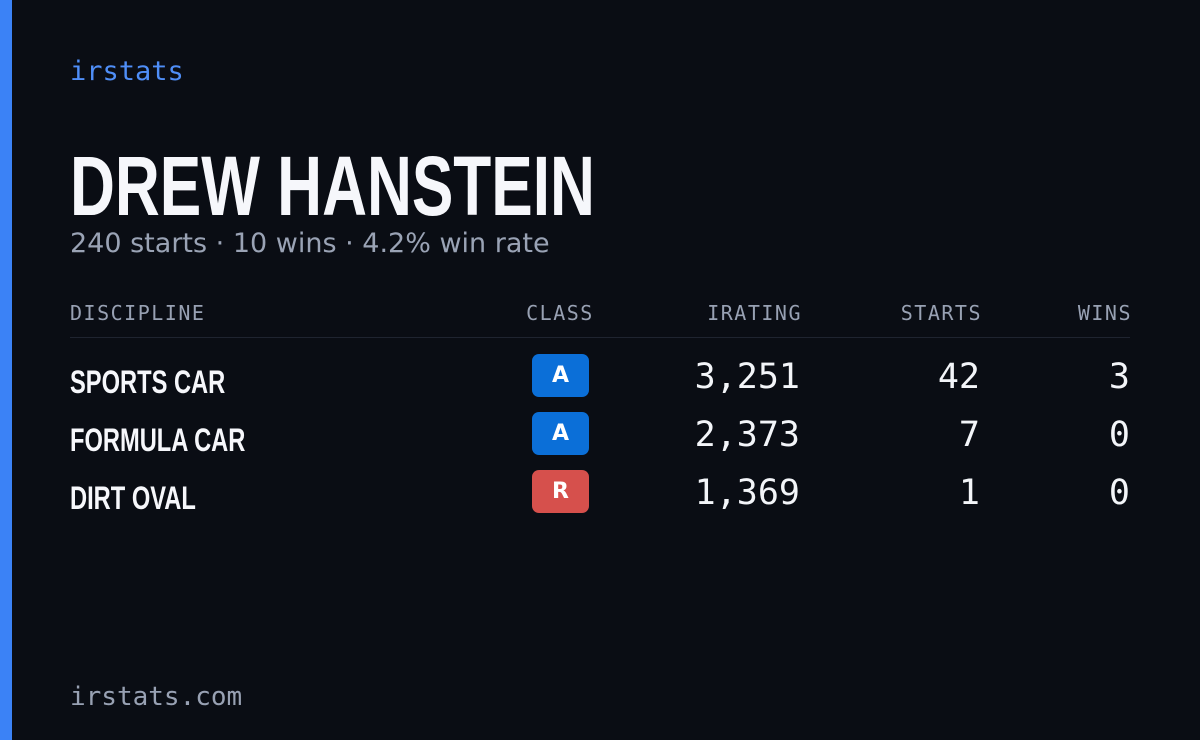  Describe the element at coordinates (332, 186) in the screenshot. I see `driver-name: DREW HANSTEIN` at that location.